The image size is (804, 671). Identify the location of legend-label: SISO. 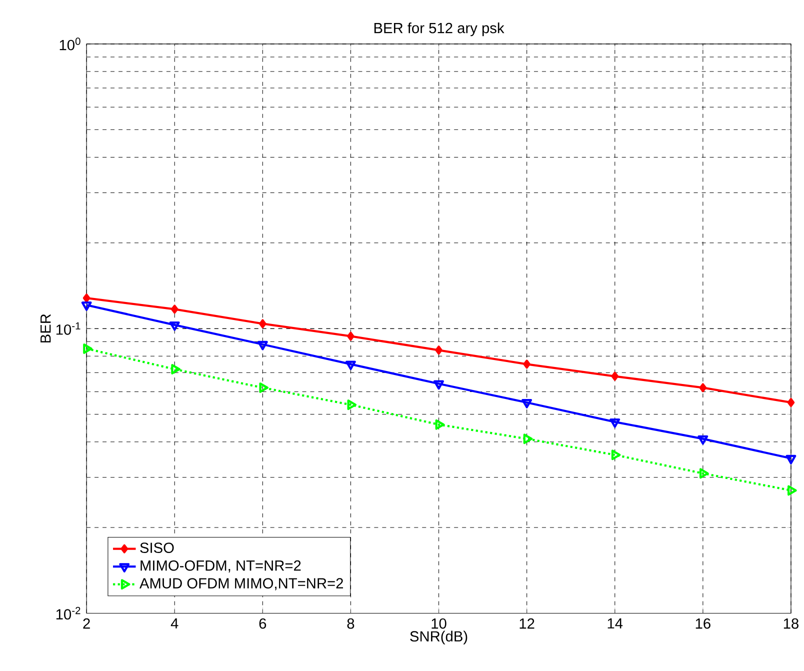
(157, 547).